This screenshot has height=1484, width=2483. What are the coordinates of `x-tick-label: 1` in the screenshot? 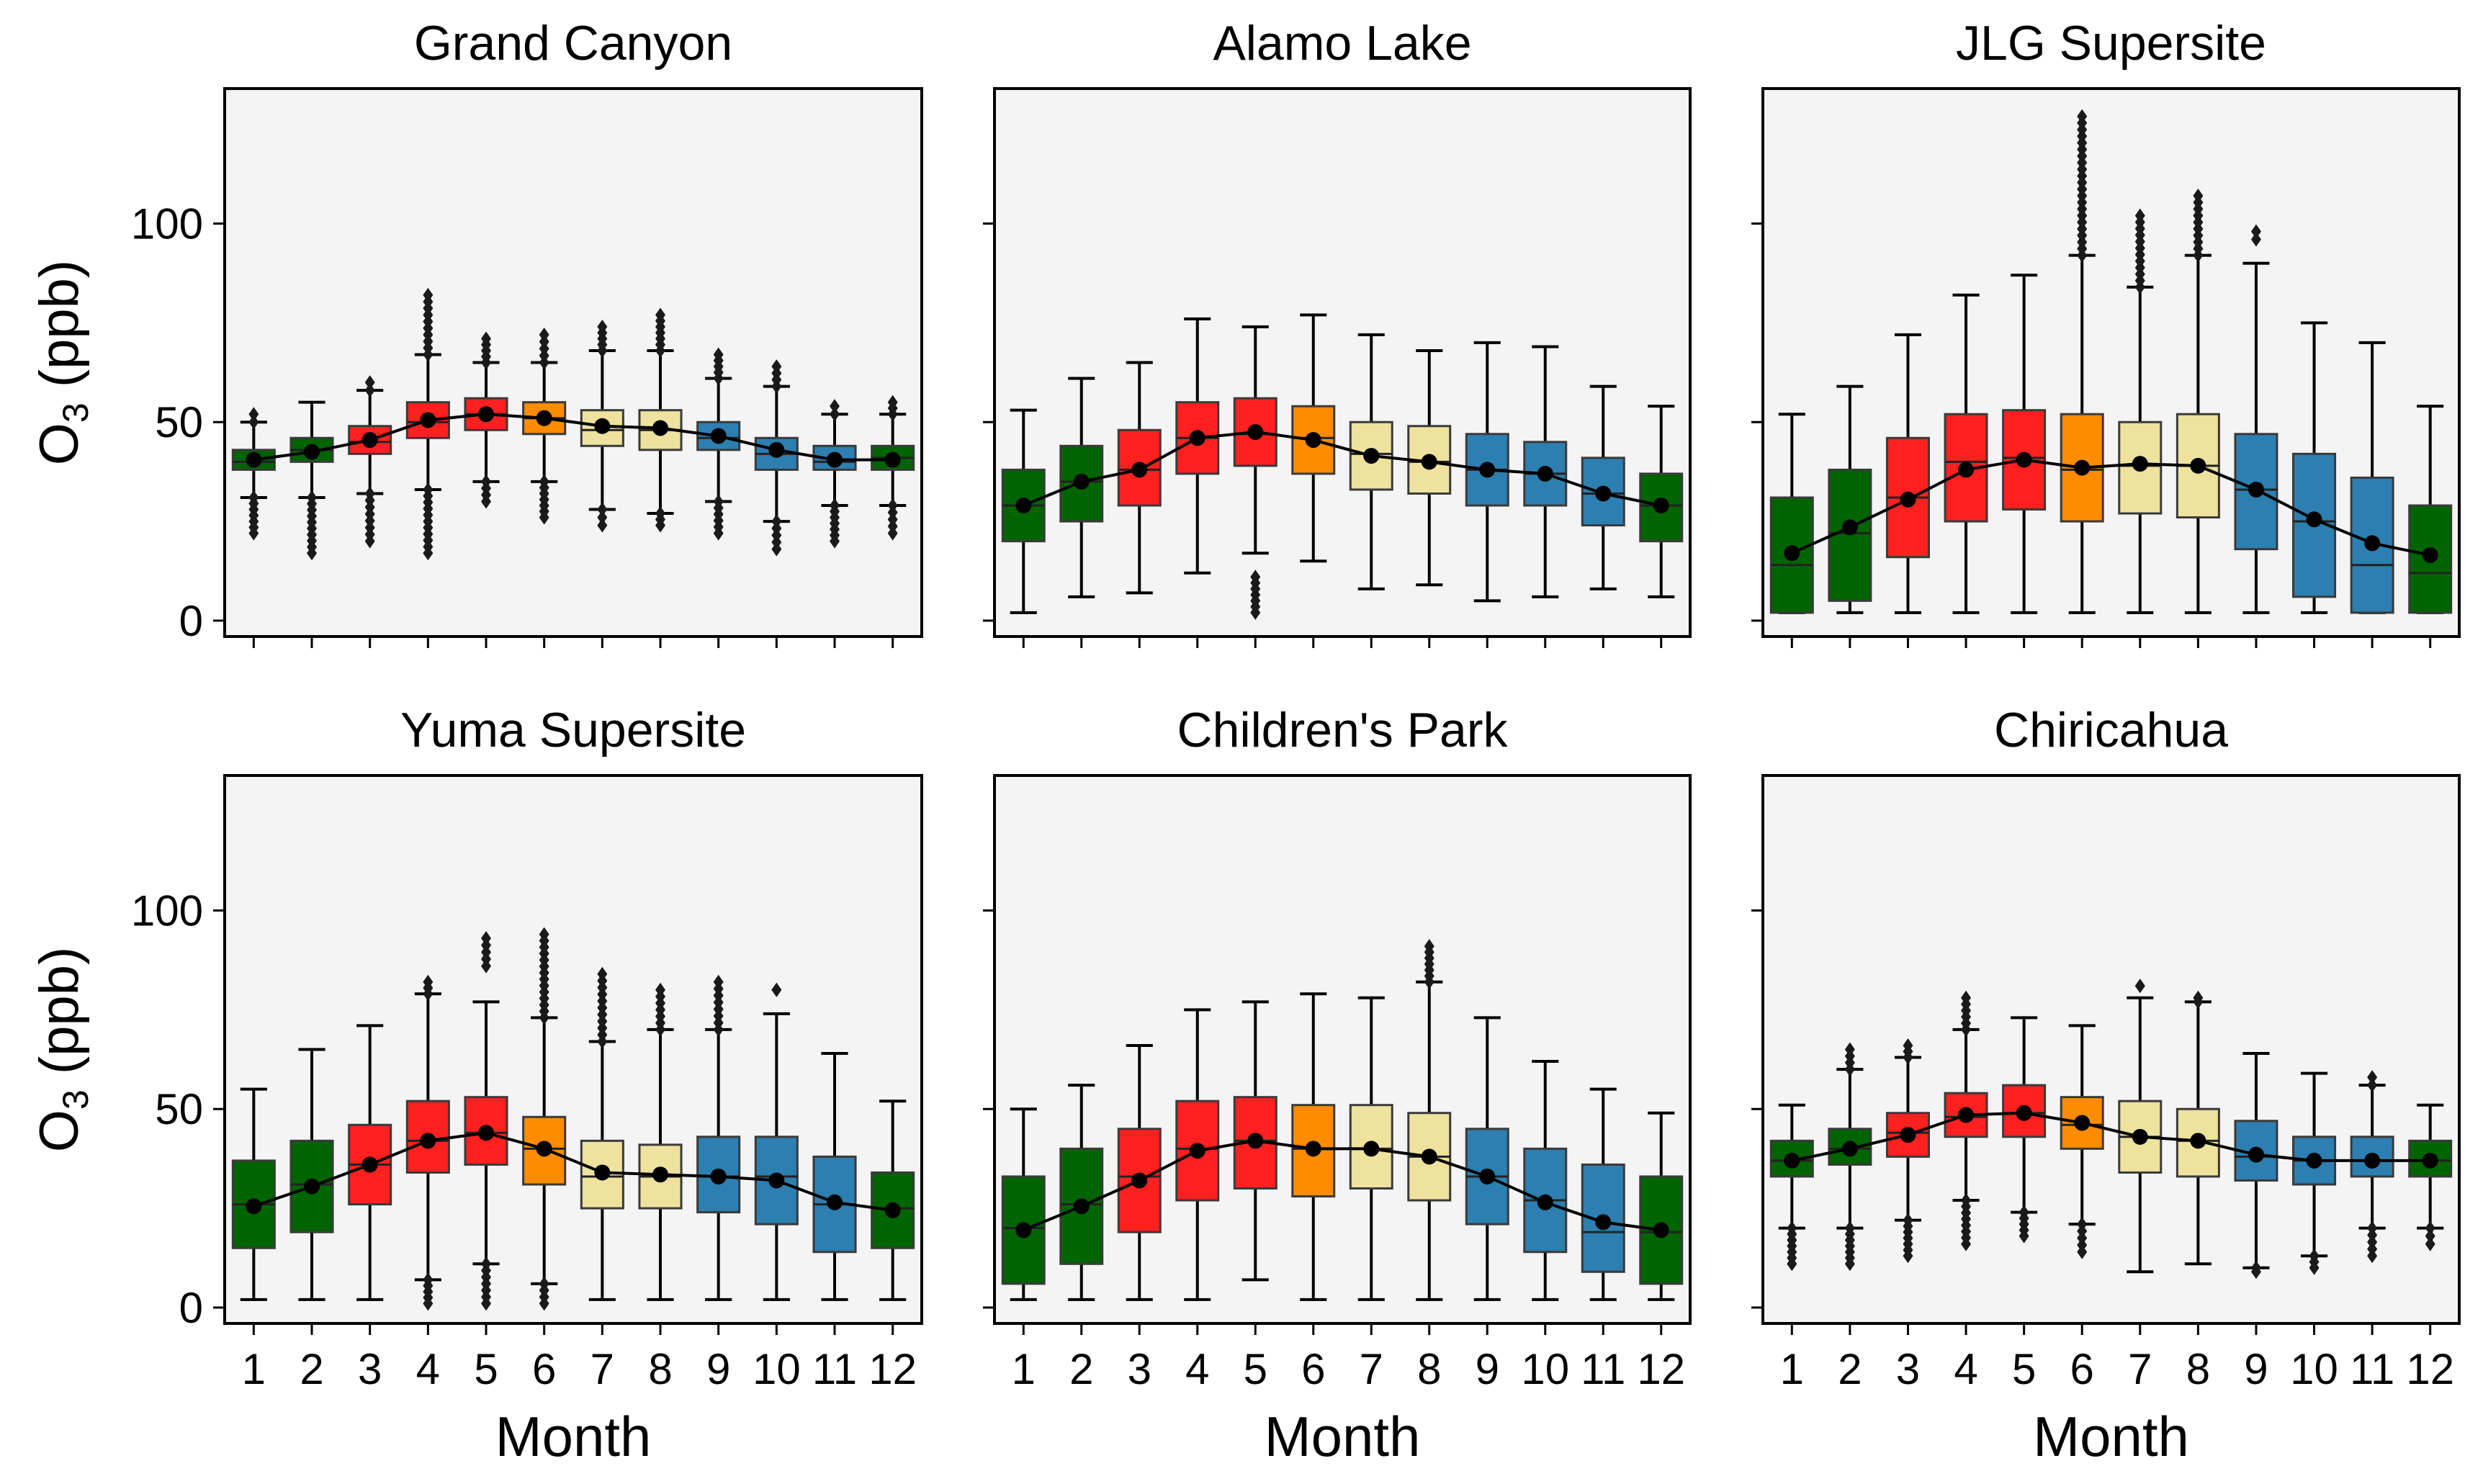 It's located at (1024, 1369).